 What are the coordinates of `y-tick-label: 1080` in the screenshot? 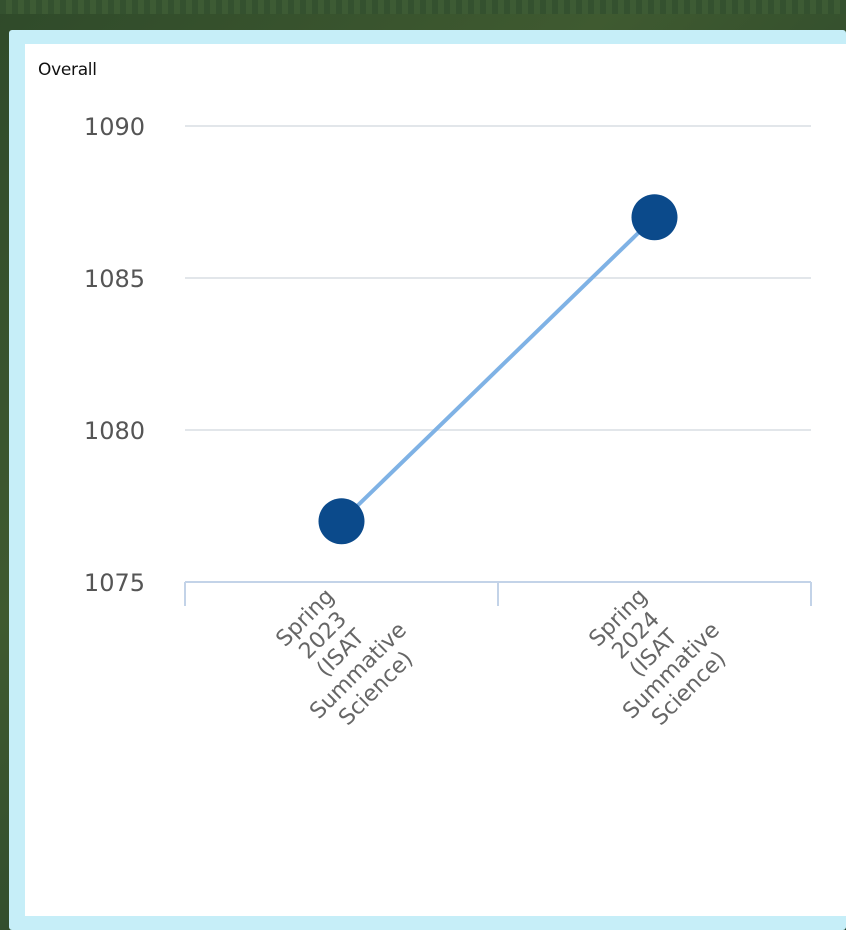 It's located at (114, 431).